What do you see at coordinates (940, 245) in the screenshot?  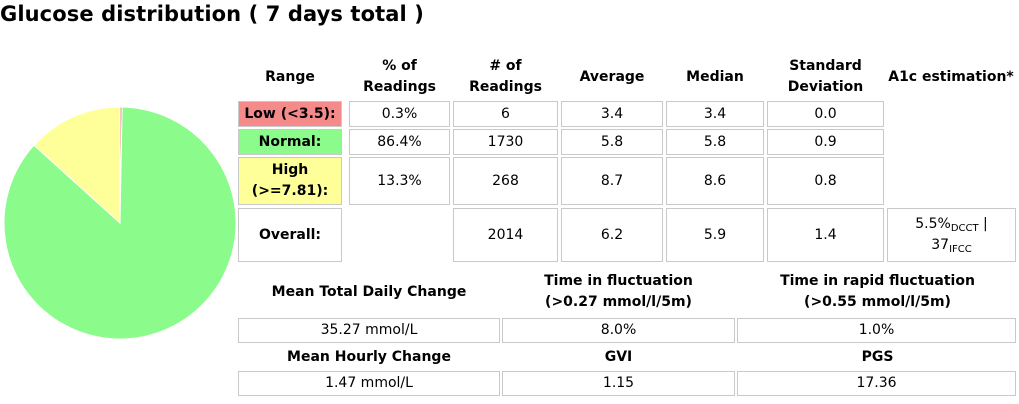 I see `a1c-ifcc-value: 37` at bounding box center [940, 245].